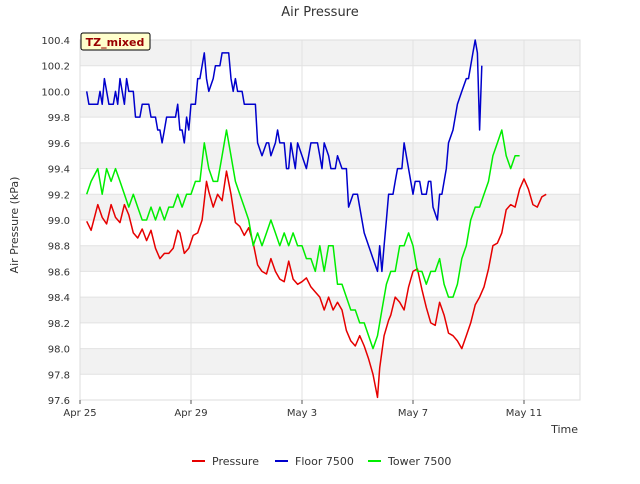 This screenshot has height=484, width=640. What do you see at coordinates (59, 324) in the screenshot?
I see `y-tick-label: 98.2` at bounding box center [59, 324].